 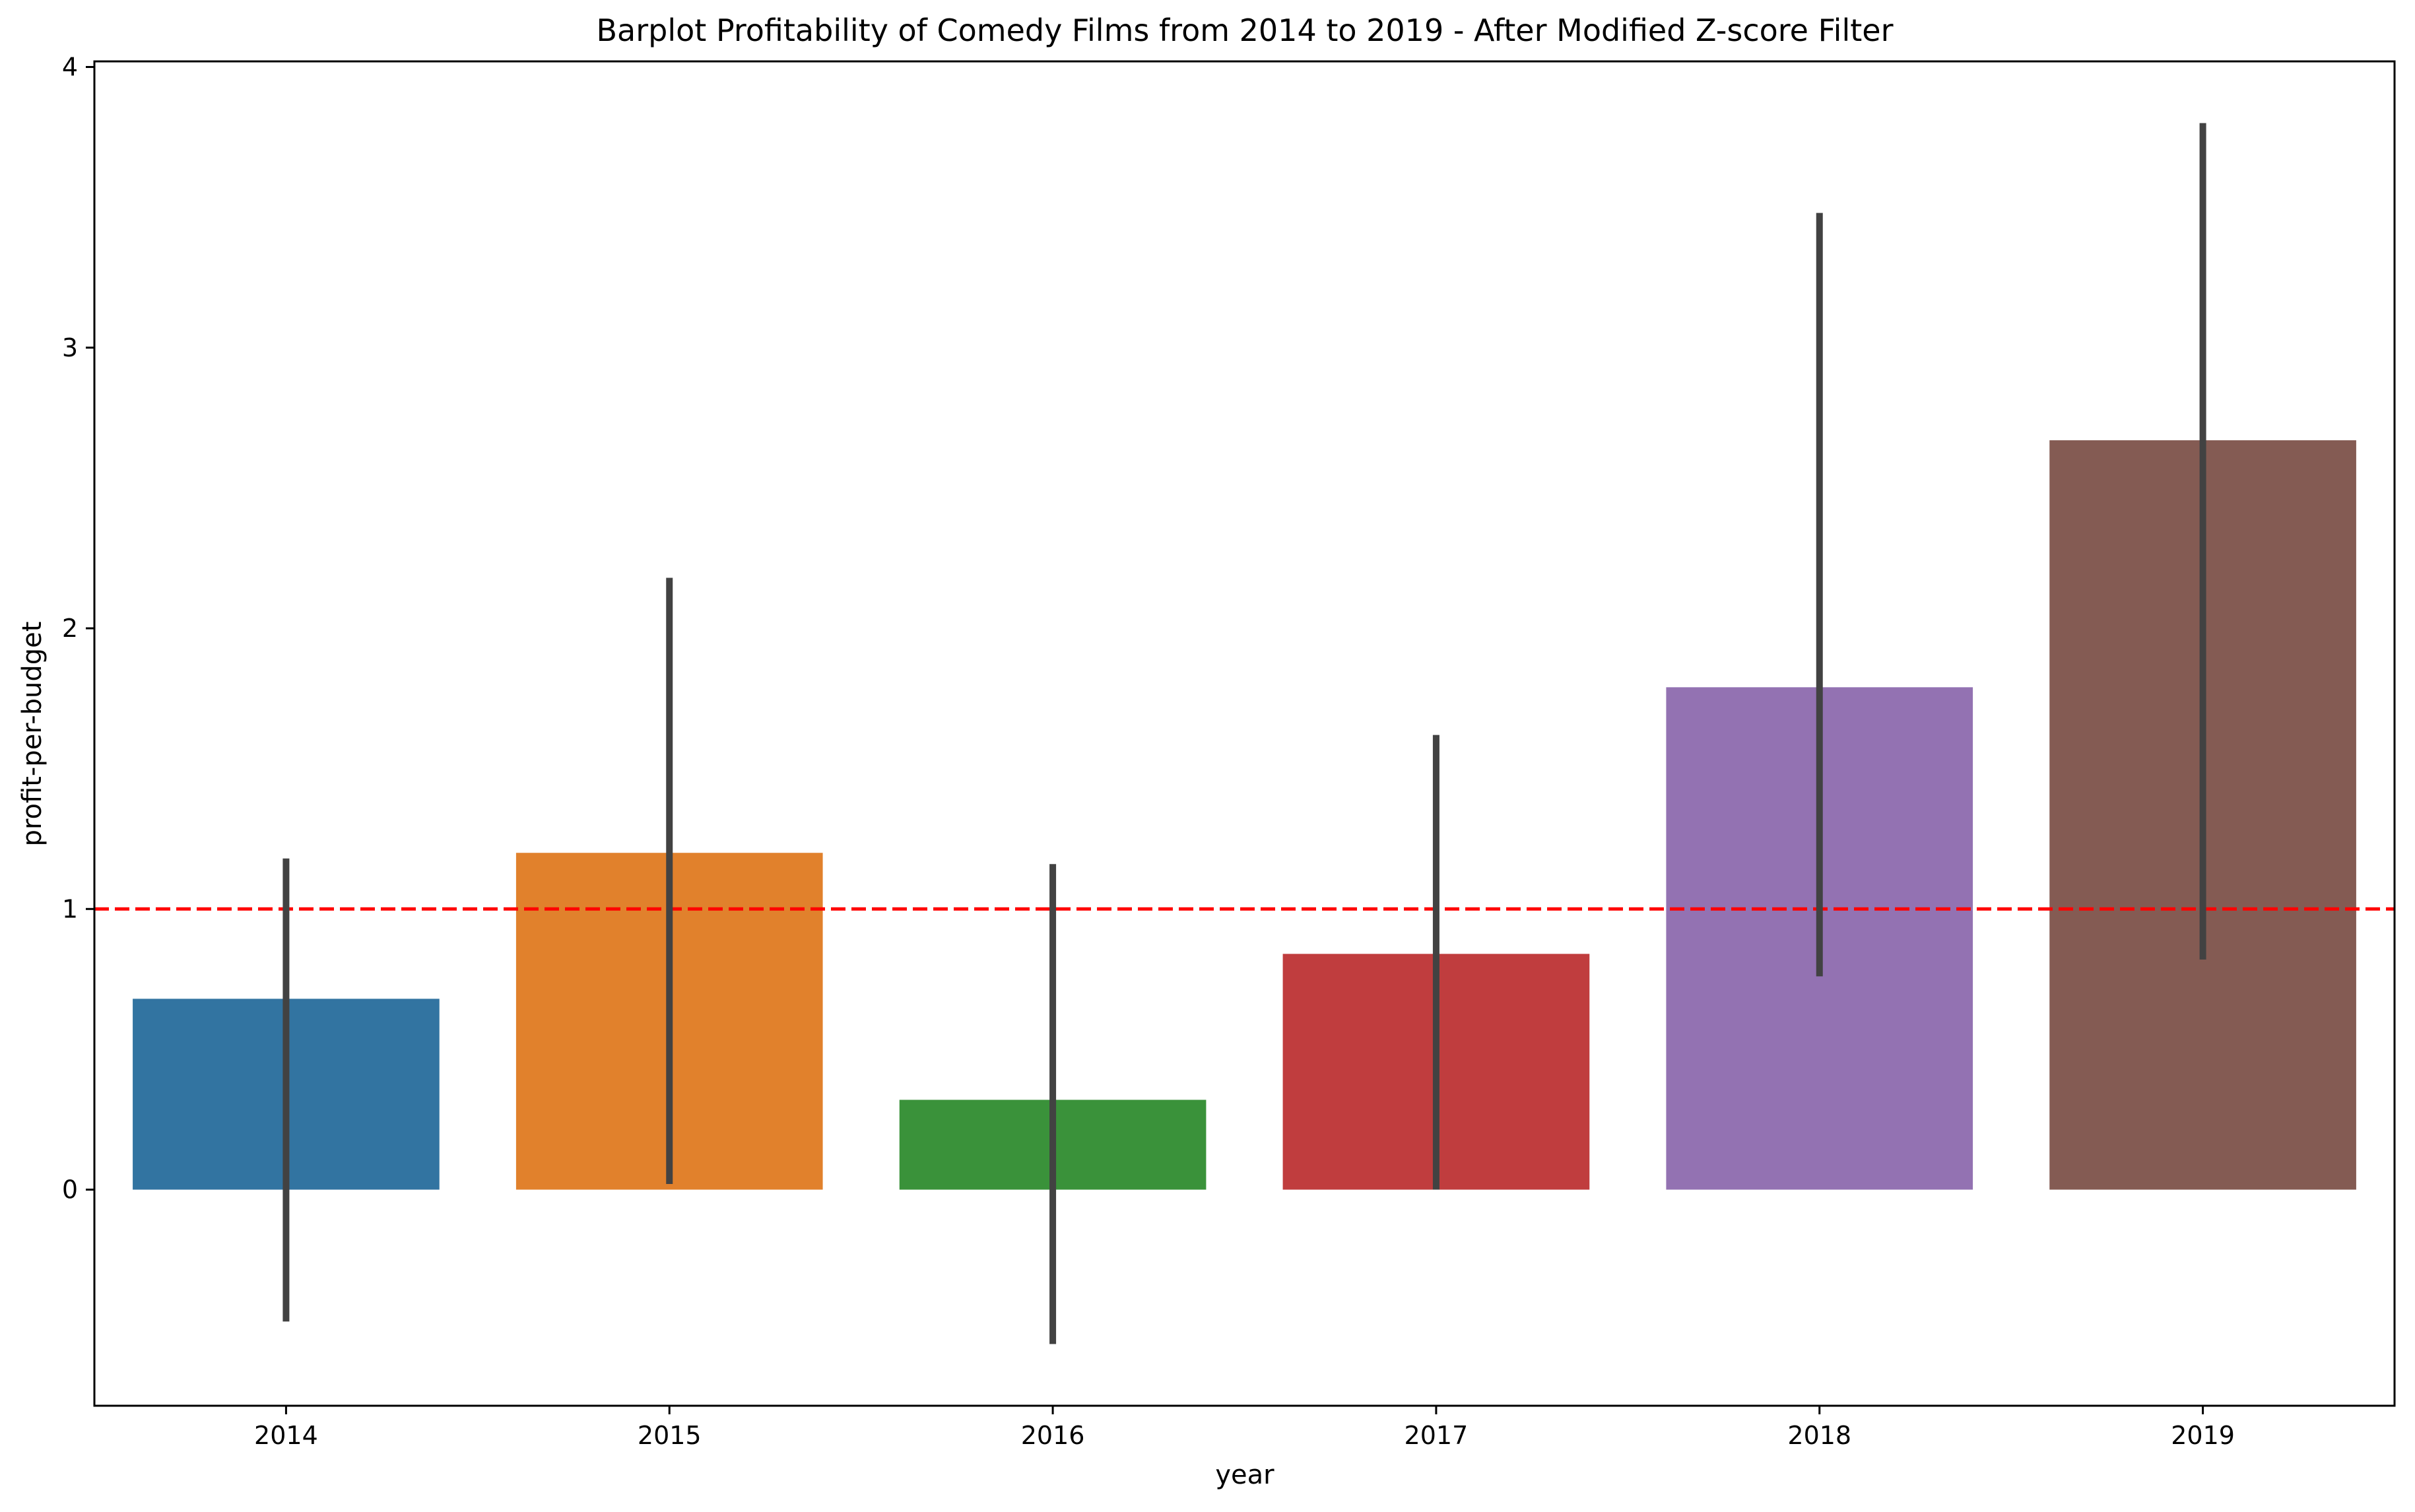 I want to click on y-tick-label-1: 1, so click(x=70, y=909).